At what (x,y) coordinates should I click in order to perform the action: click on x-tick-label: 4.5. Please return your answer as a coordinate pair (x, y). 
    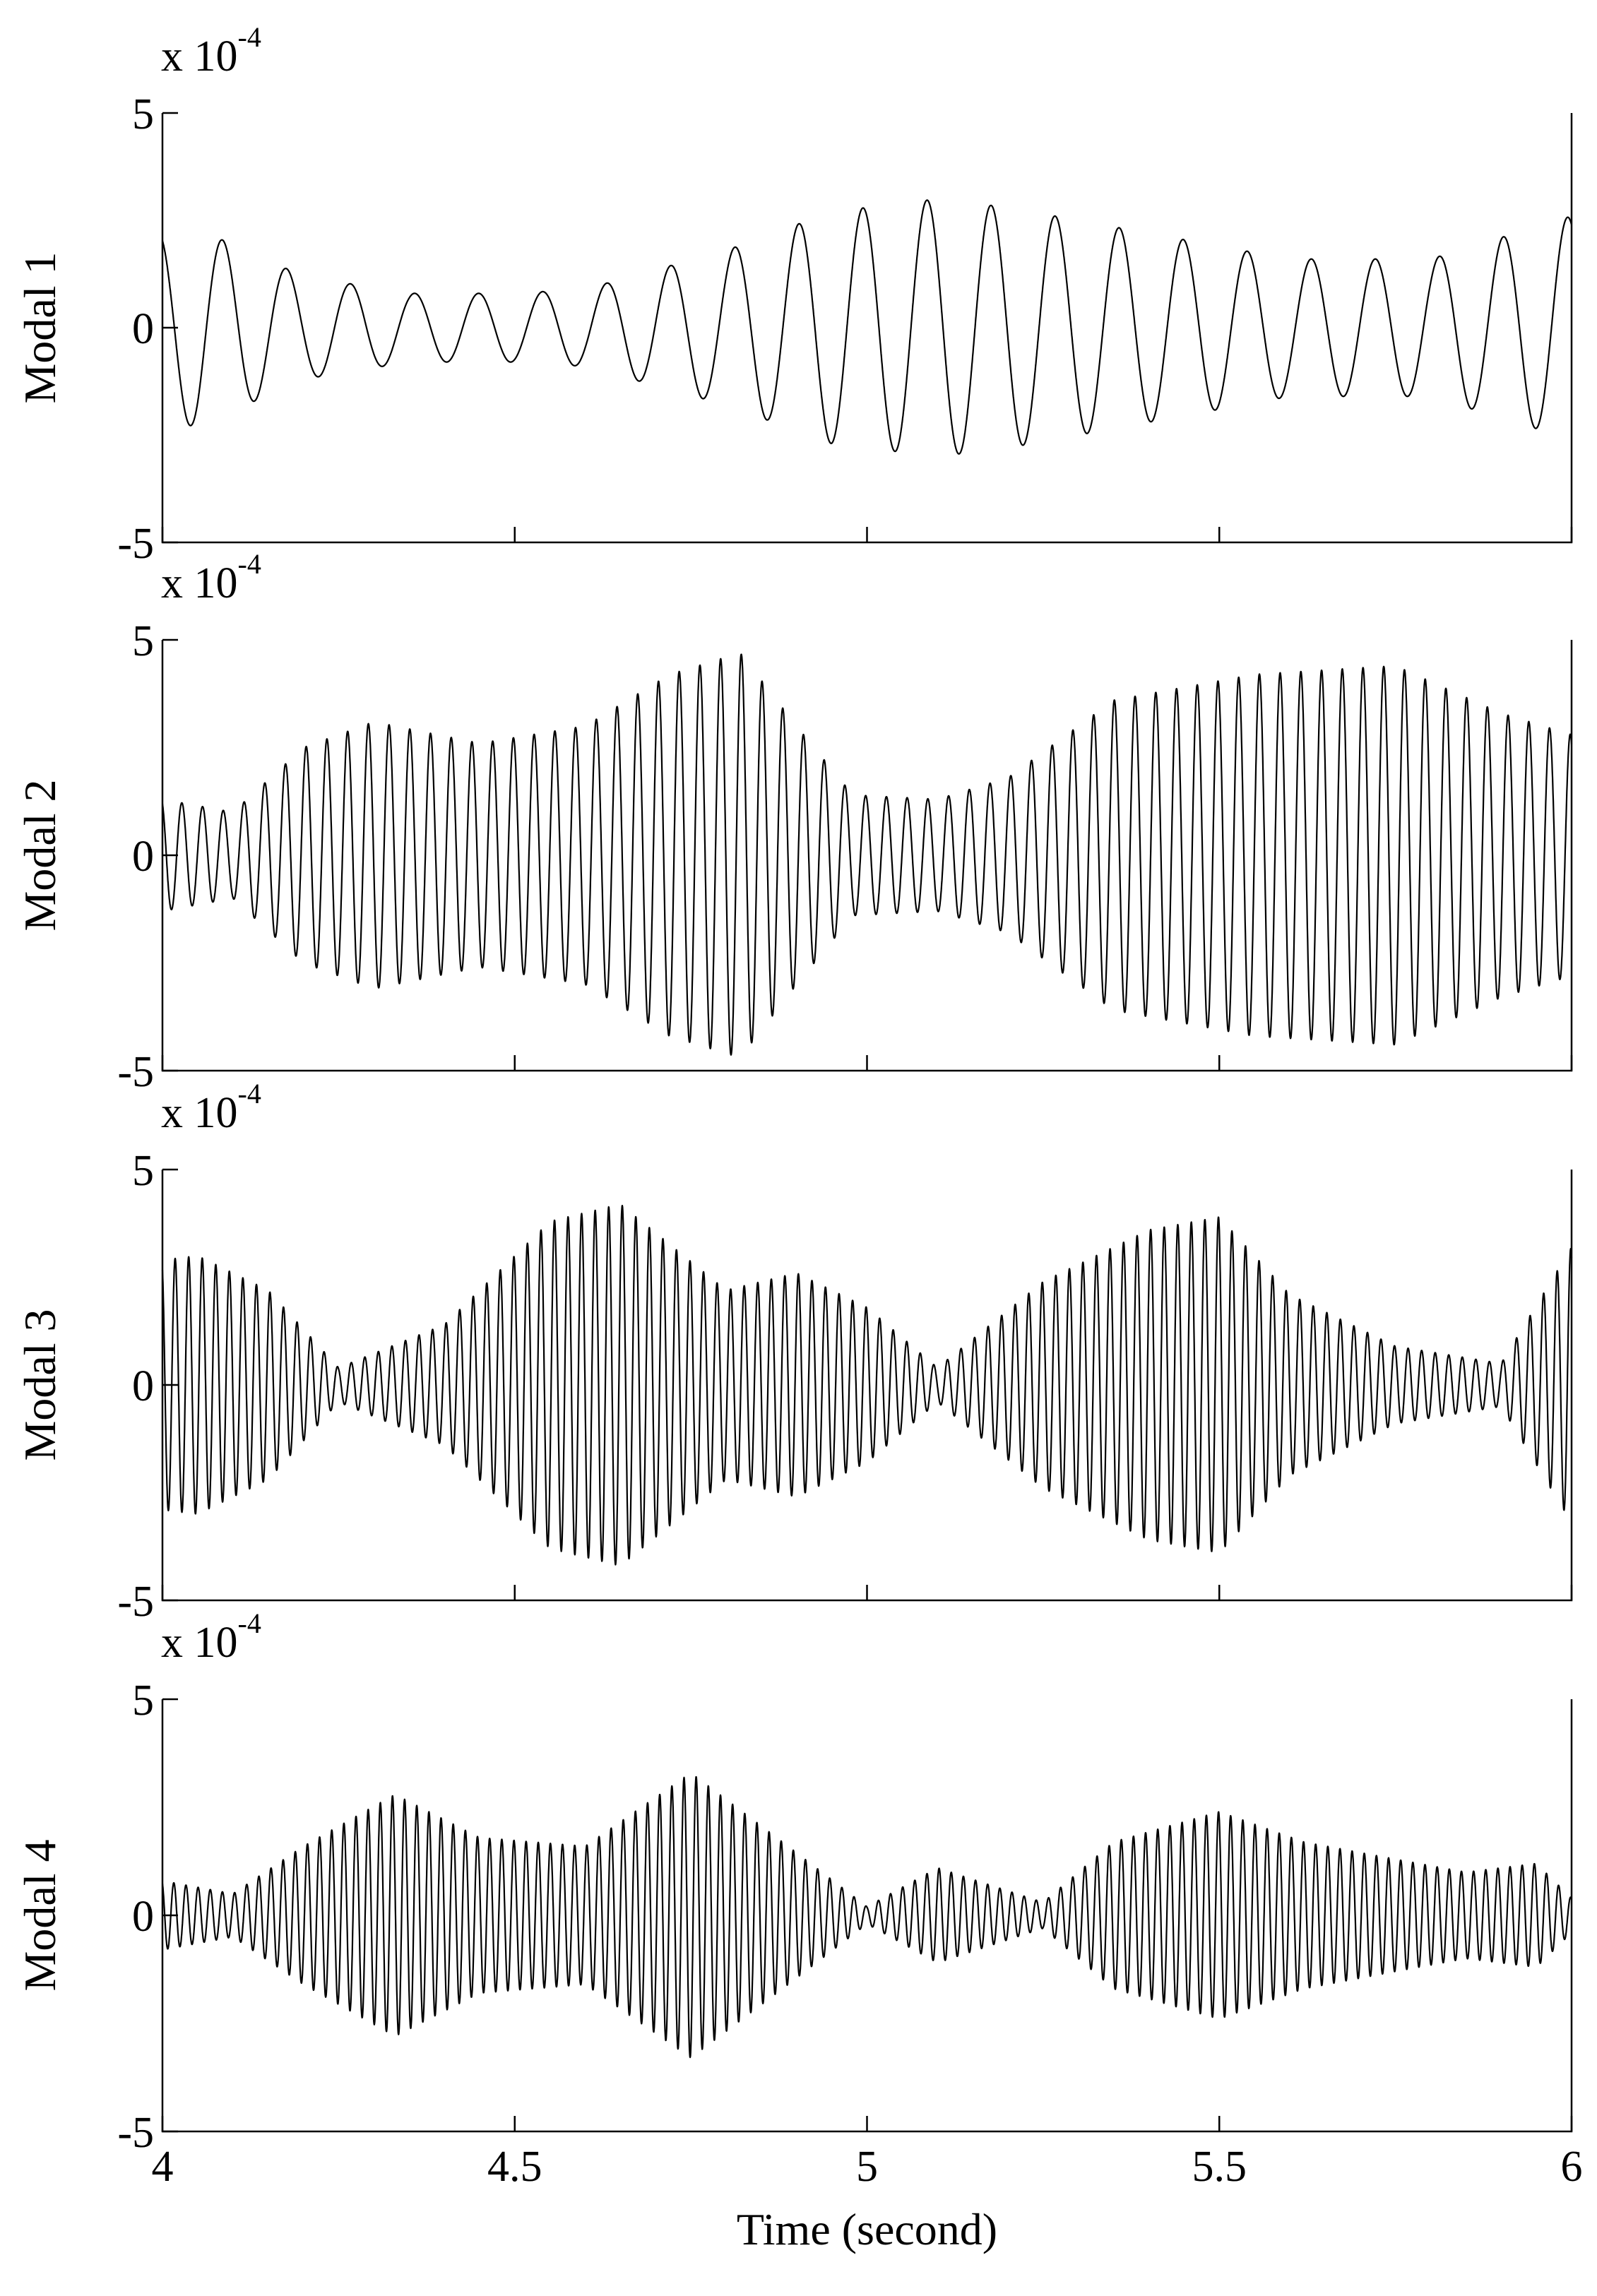
    Looking at the image, I should click on (514, 2167).